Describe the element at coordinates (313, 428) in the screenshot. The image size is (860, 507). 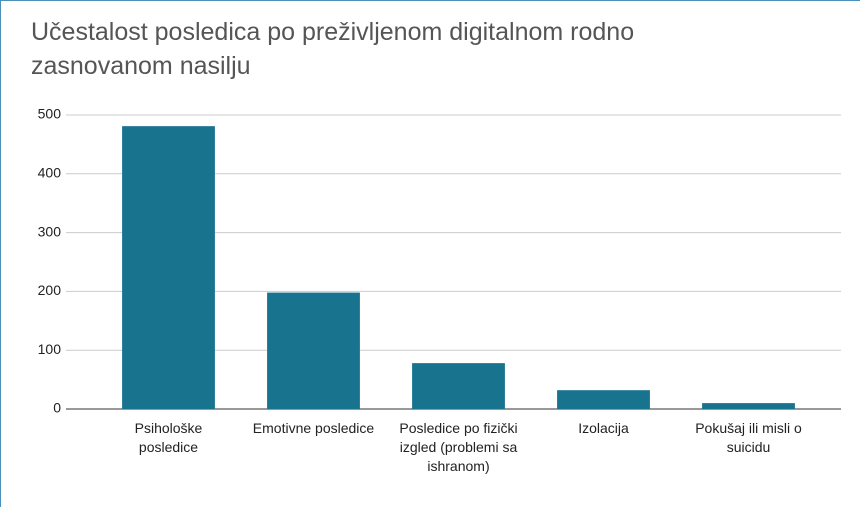
I see `x-tick-label: Emotivne posledice` at that location.